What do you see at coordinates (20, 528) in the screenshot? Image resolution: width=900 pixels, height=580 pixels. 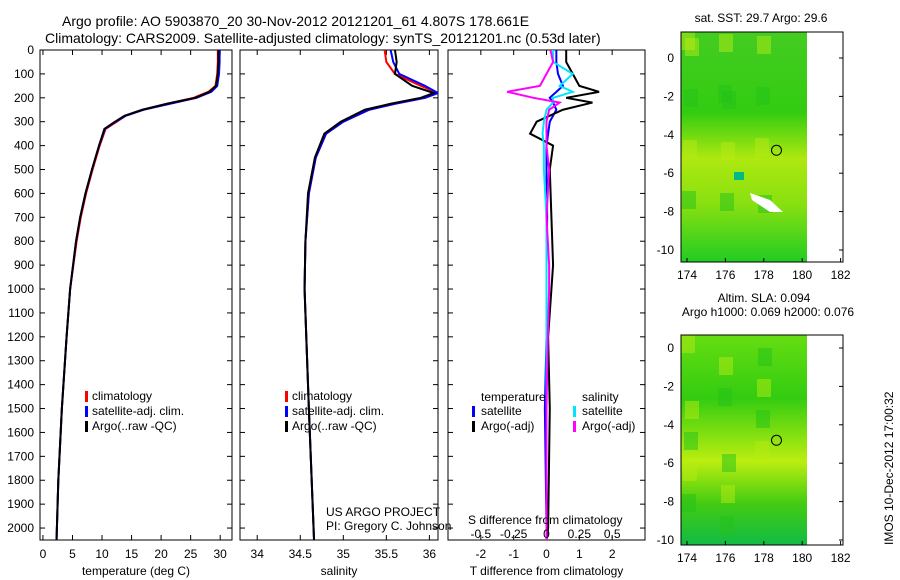 I see `y-tick-label: 2000` at bounding box center [20, 528].